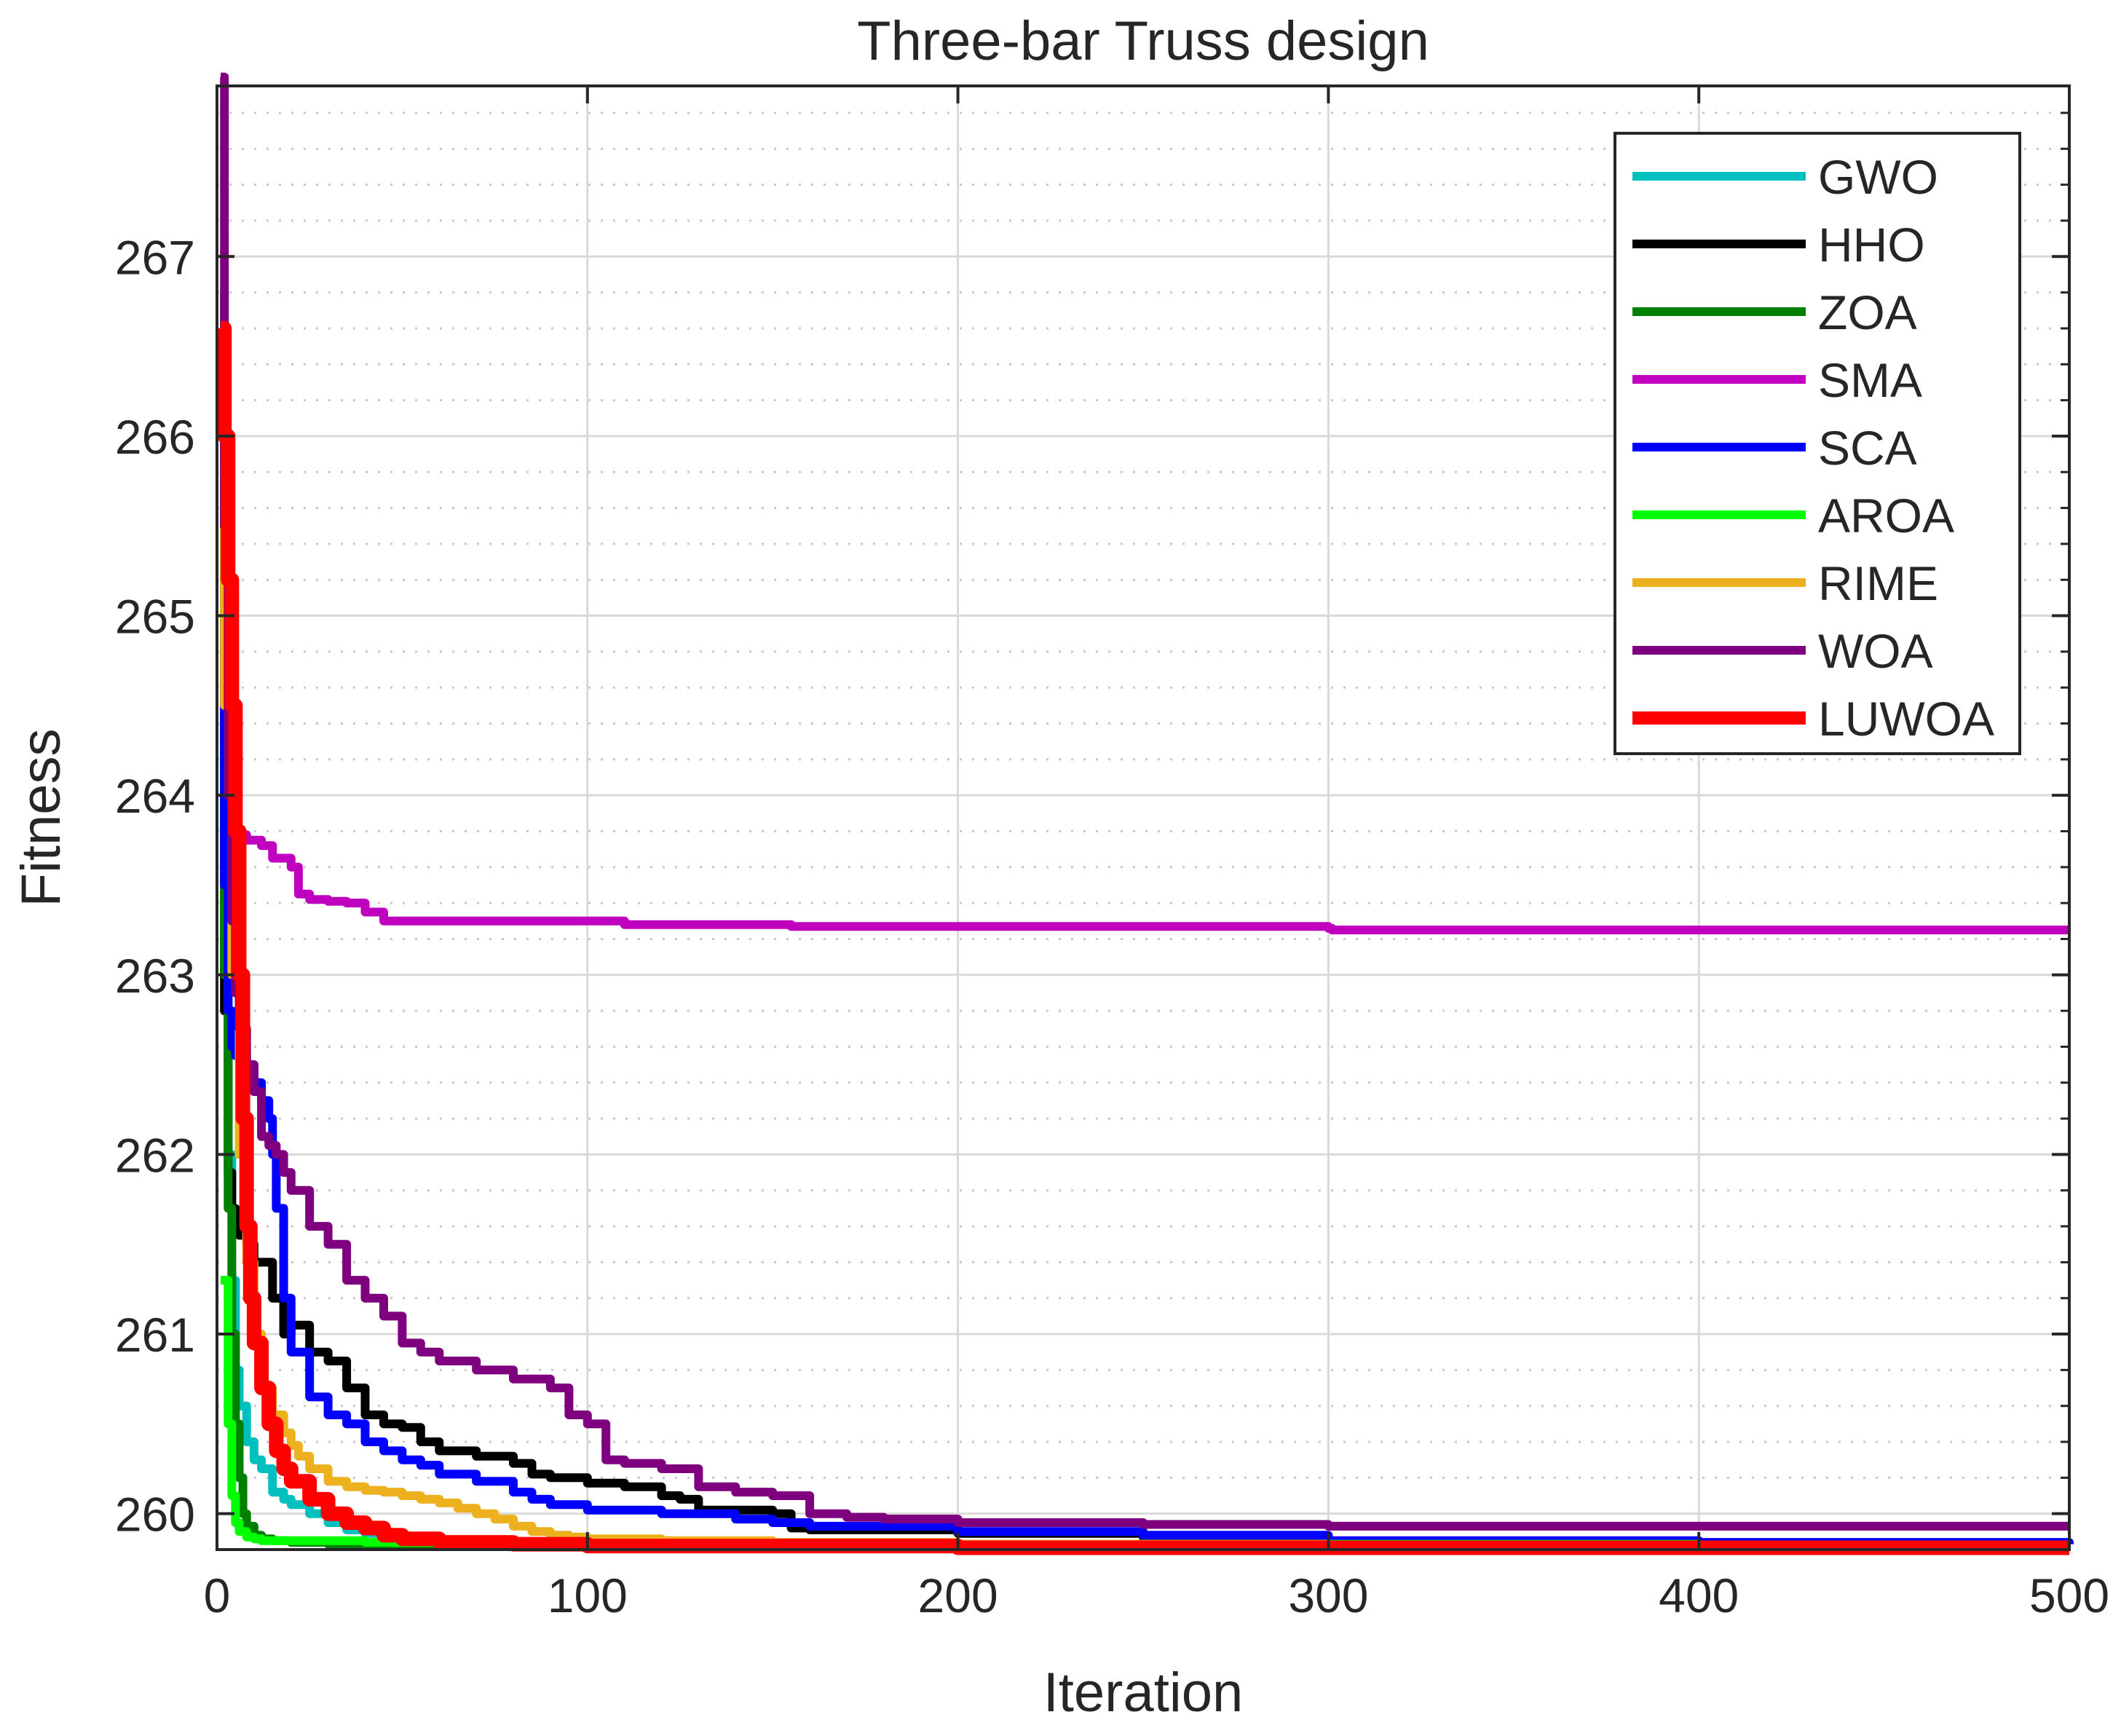  What do you see at coordinates (155, 1335) in the screenshot?
I see `y-tick-label: 261` at bounding box center [155, 1335].